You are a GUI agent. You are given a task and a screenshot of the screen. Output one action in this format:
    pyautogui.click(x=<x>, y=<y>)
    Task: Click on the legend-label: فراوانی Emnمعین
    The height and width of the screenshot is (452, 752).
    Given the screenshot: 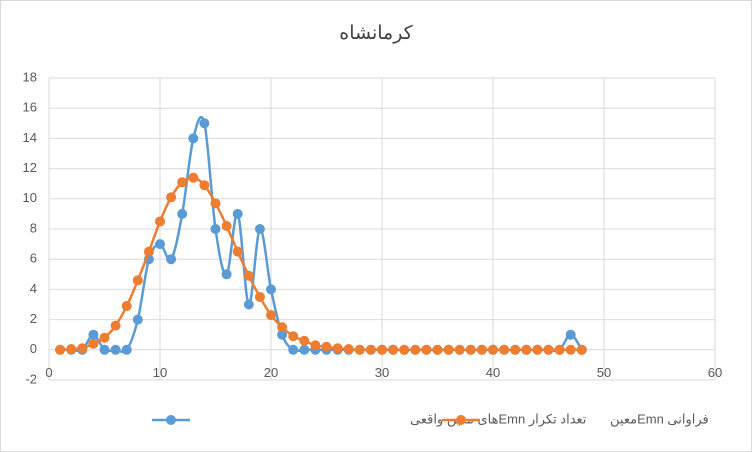 What is the action you would take?
    pyautogui.click(x=659, y=419)
    